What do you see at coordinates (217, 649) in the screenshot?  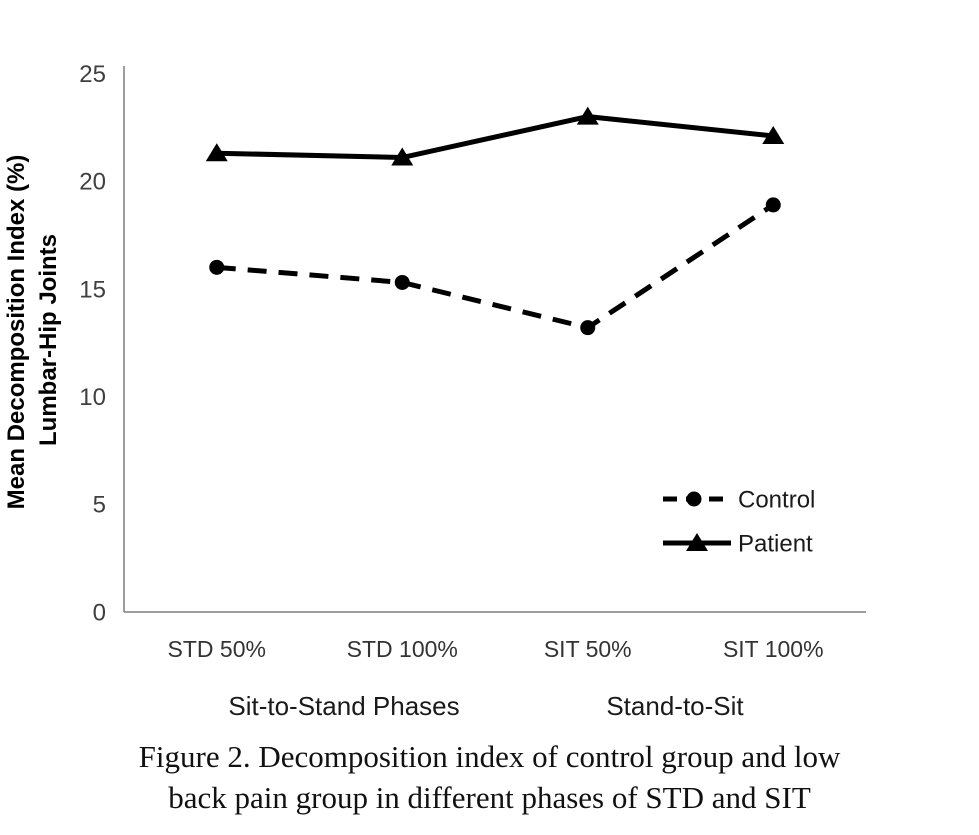 I see `x-category-label-0: STD 50%` at bounding box center [217, 649].